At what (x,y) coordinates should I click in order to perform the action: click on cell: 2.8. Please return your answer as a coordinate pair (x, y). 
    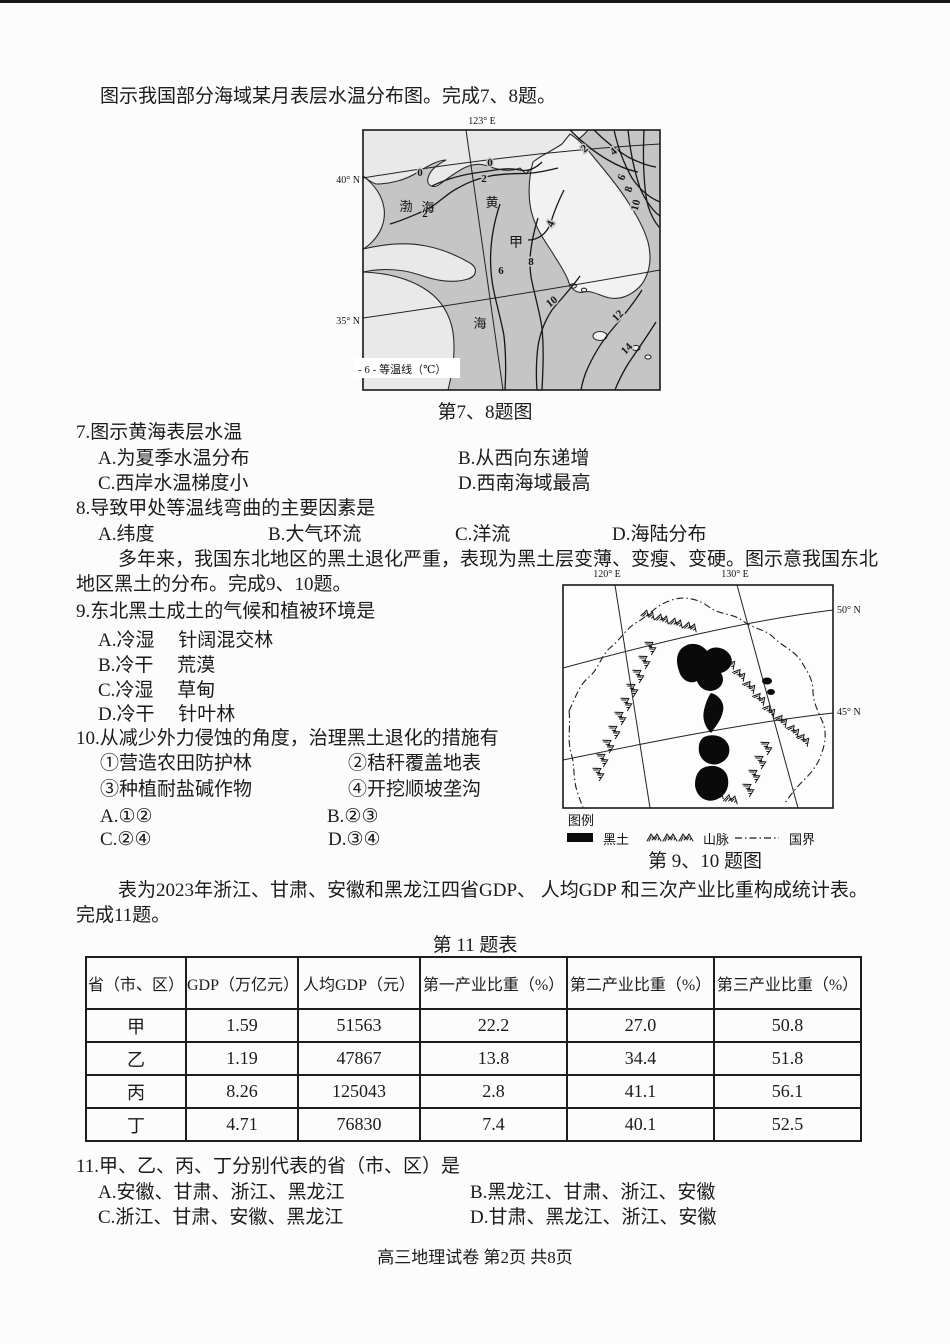
    Looking at the image, I should click on (493, 1091).